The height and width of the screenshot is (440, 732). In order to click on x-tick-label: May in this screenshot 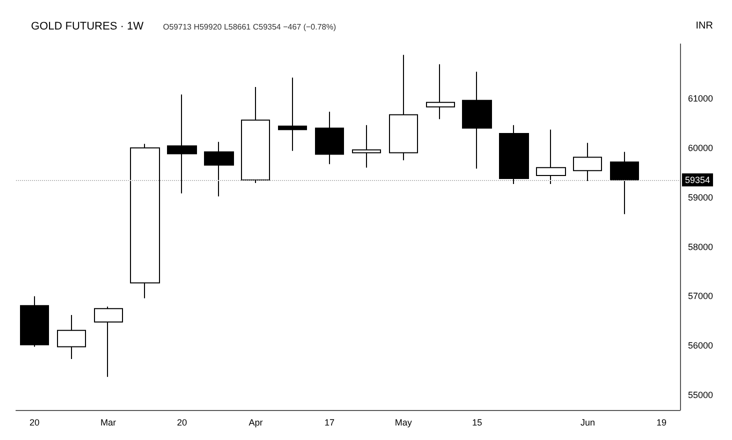, I will do `click(403, 423)`.